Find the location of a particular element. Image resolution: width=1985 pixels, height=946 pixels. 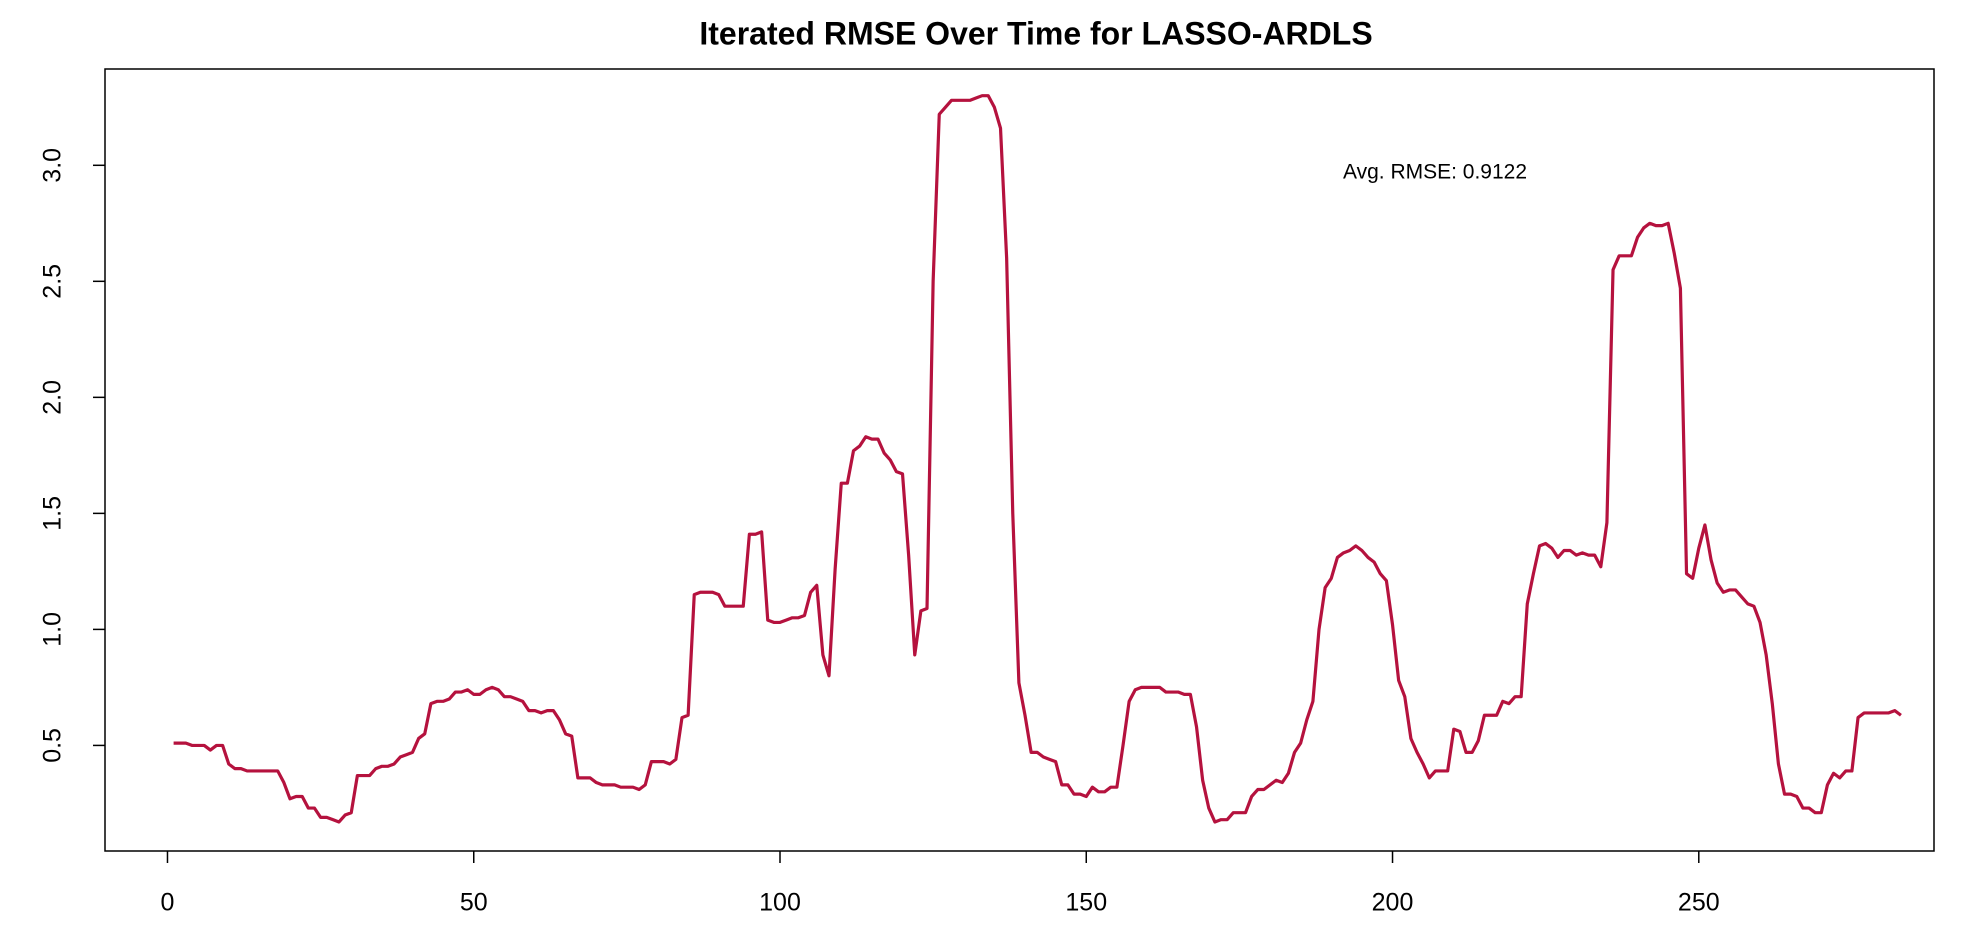

y-tick-label: 1.0 is located at coordinates (53, 629).